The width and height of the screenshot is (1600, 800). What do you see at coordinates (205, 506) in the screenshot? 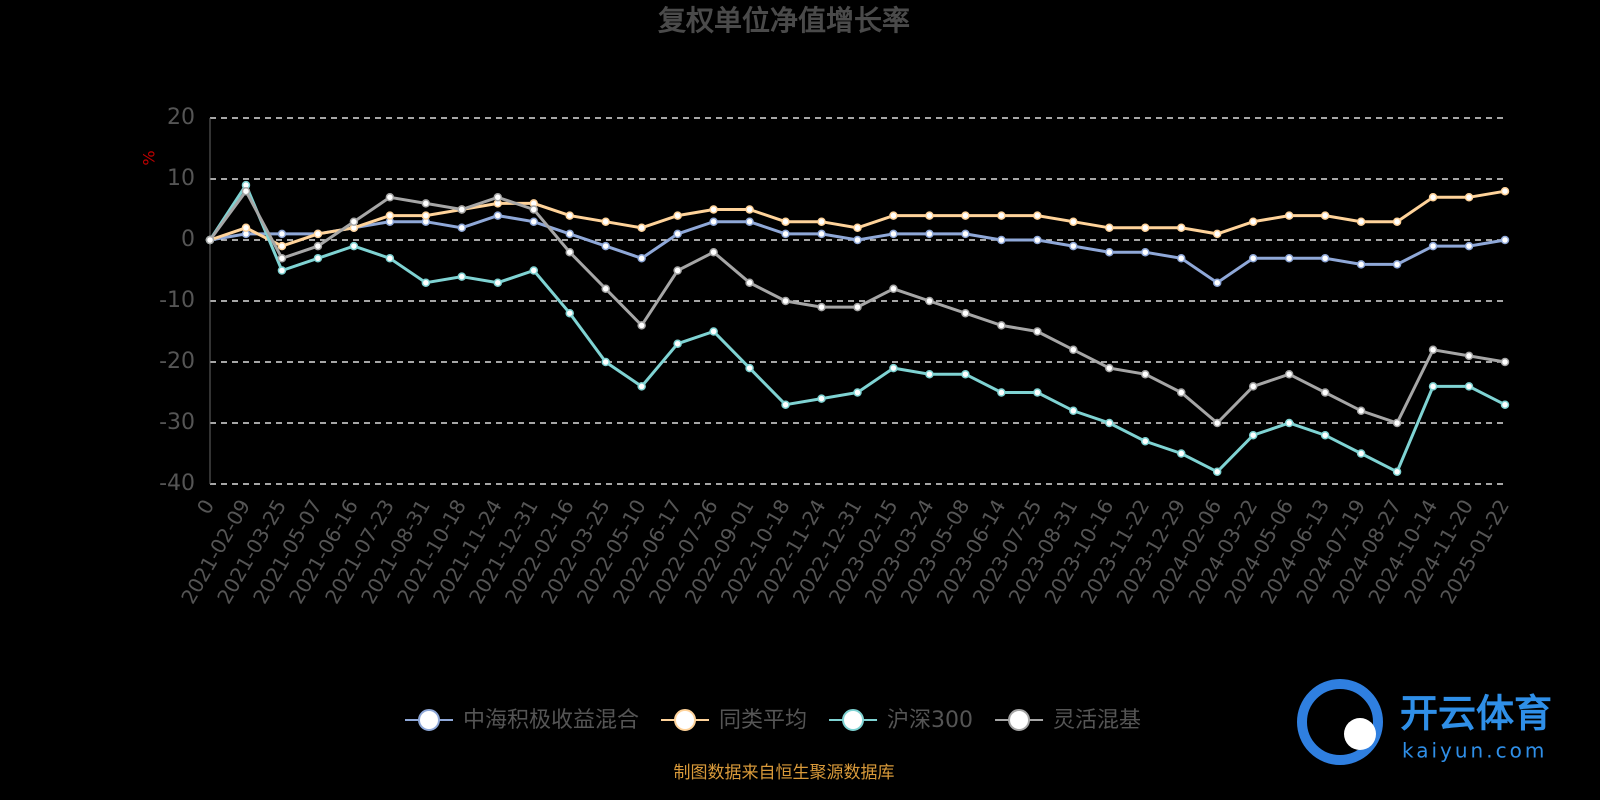
I see `x-tick-label: 0` at bounding box center [205, 506].